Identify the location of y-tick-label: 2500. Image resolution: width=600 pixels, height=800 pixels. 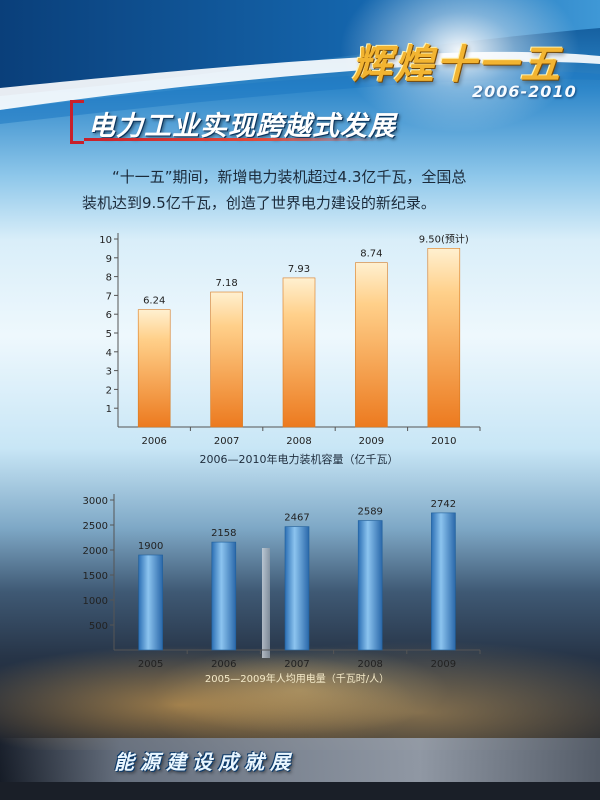
(95, 526).